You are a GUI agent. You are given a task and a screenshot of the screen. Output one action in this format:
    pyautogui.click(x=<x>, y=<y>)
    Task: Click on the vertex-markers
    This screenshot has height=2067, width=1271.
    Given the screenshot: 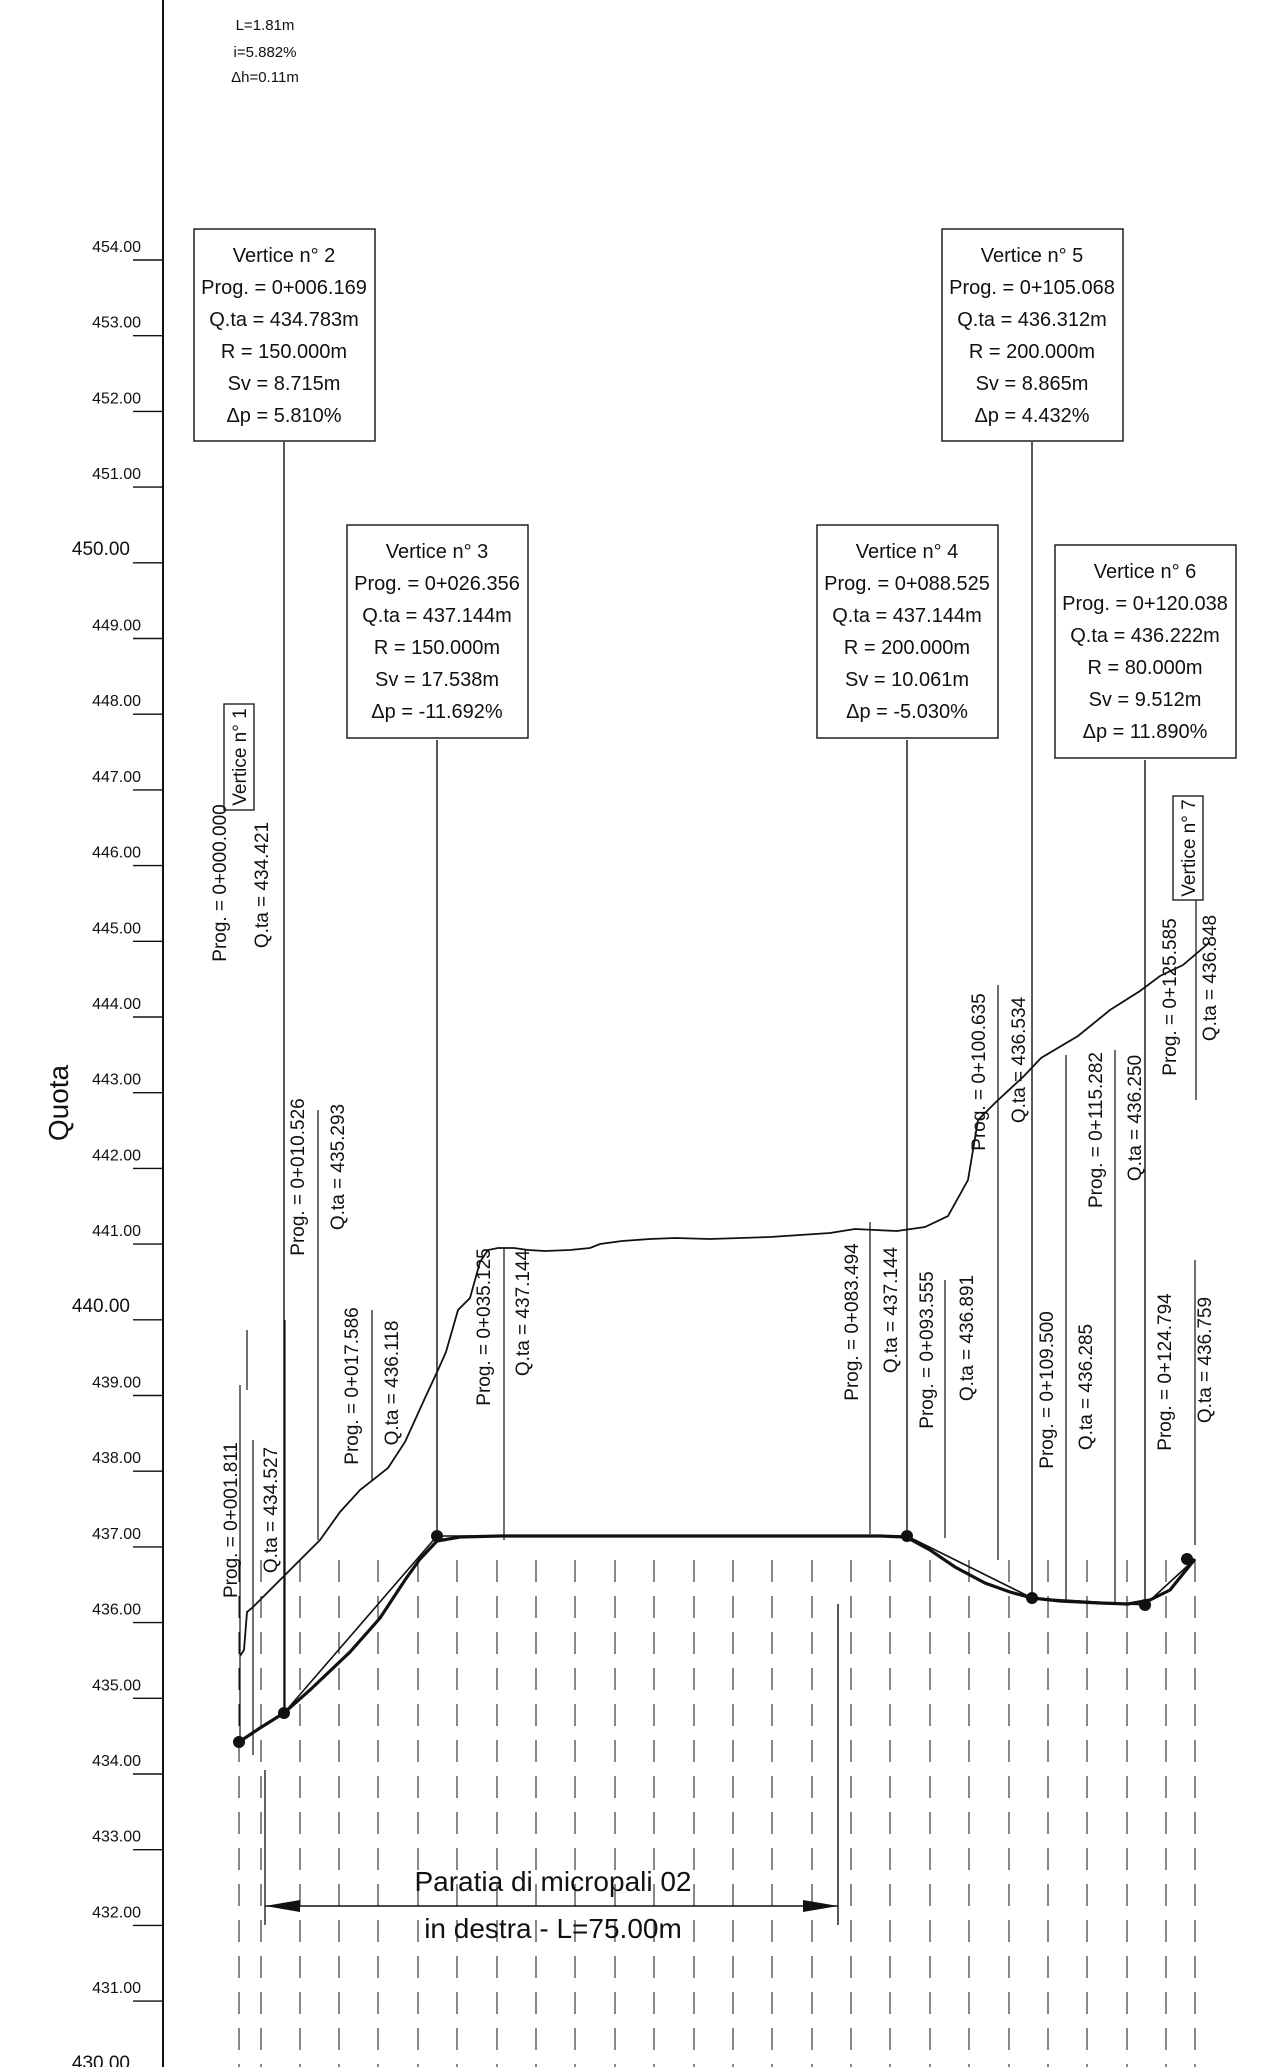 What is the action you would take?
    pyautogui.click(x=713, y=1639)
    